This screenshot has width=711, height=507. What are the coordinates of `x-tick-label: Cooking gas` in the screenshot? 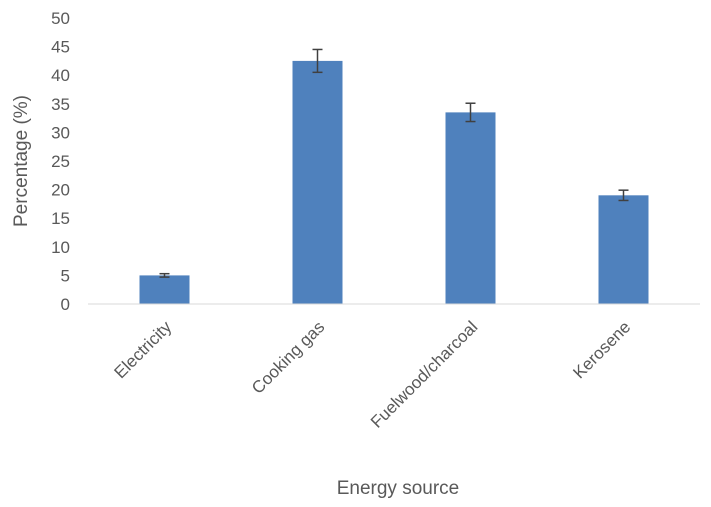 It's located at (288, 357).